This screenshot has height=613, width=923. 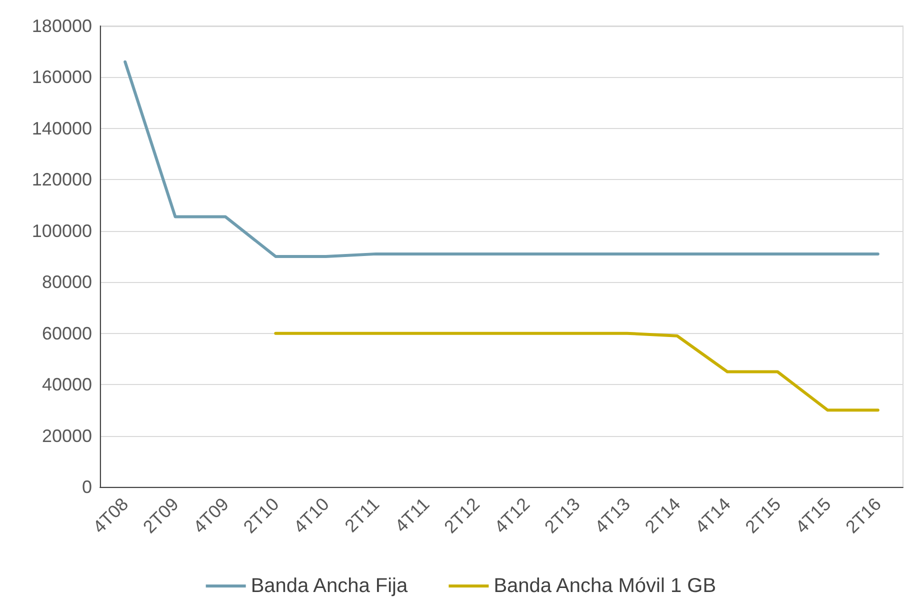 I want to click on y-tick-label: 100000, so click(x=62, y=230).